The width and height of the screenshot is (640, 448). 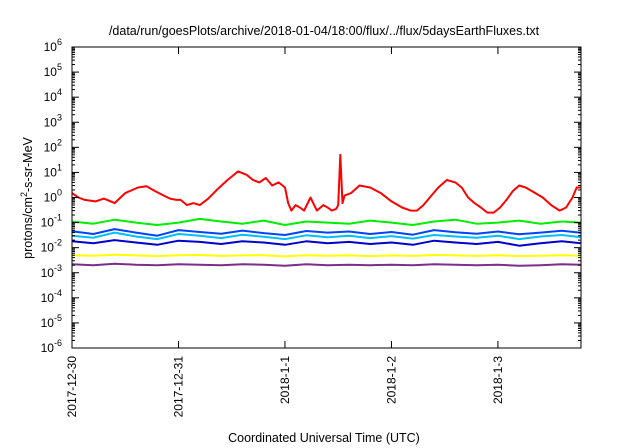 I want to click on y-tick-label: 10⁵, so click(x=53, y=70).